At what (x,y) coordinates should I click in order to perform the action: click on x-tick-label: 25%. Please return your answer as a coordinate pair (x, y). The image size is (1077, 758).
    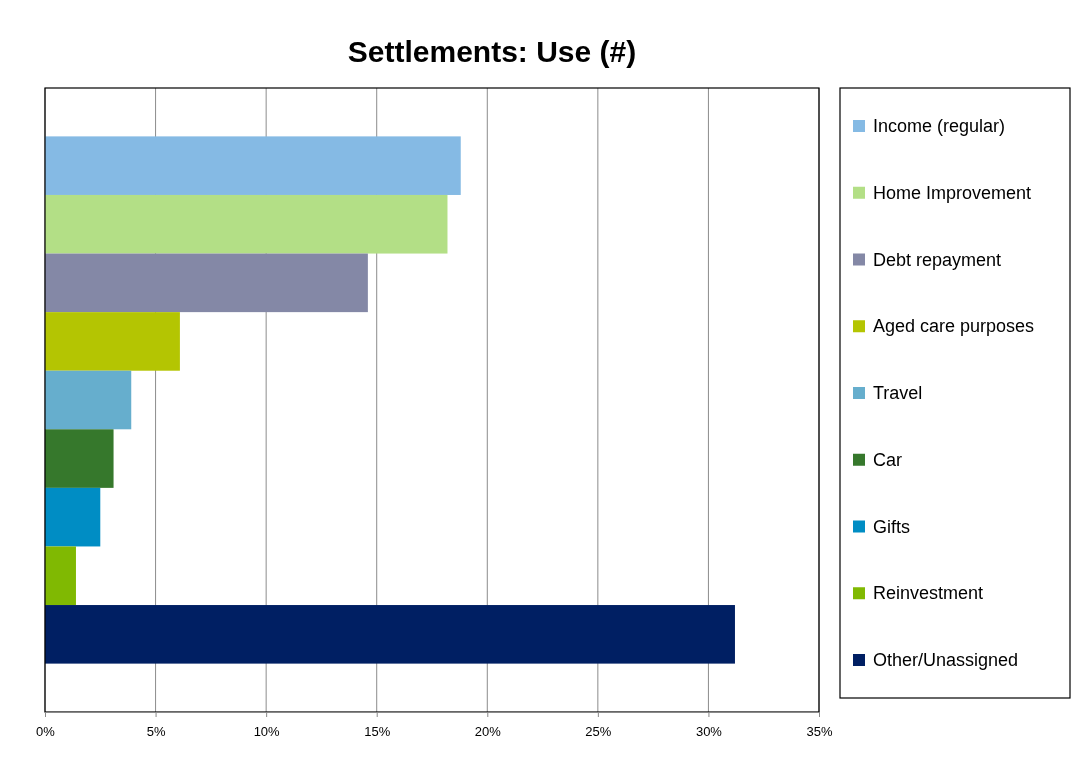
    Looking at the image, I should click on (598, 732).